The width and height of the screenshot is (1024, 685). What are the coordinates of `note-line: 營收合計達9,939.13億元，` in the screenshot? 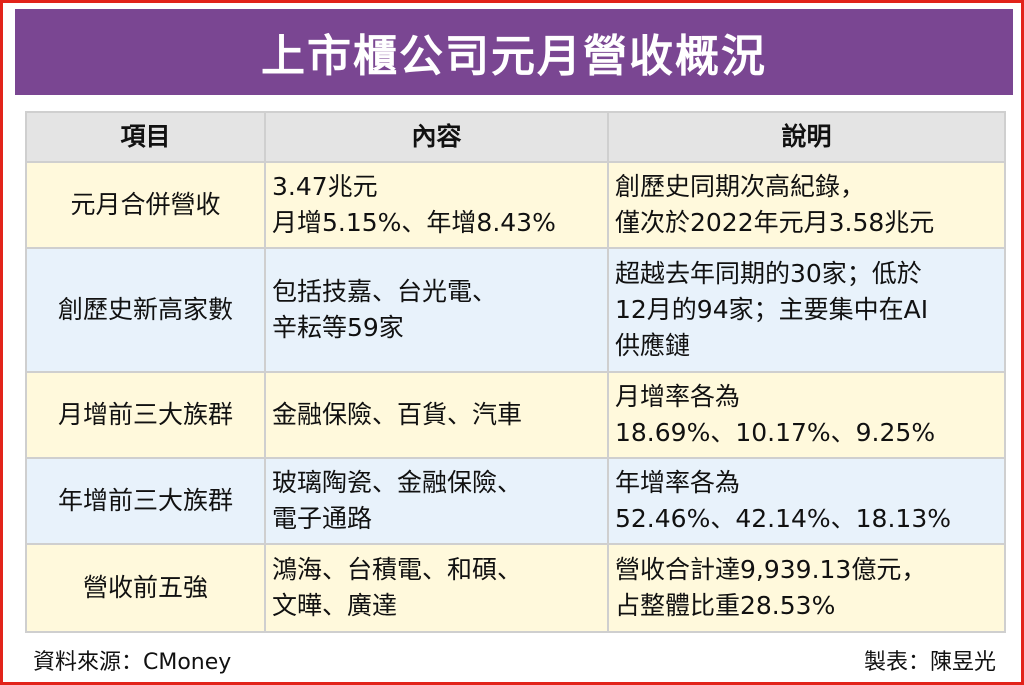 It's located at (771, 569).